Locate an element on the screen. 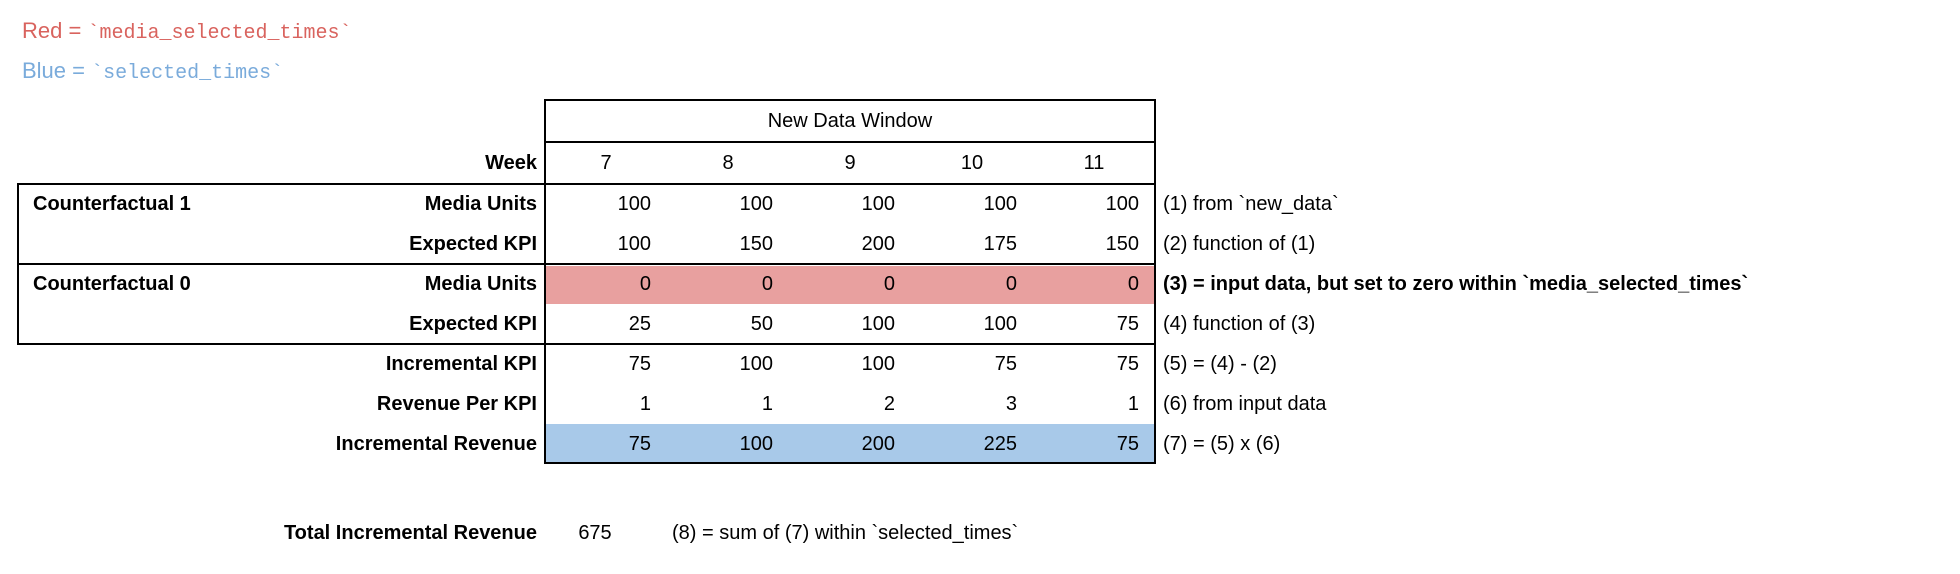 This screenshot has height=574, width=1960. row-label: Revenue Per KPI is located at coordinates (456, 404).